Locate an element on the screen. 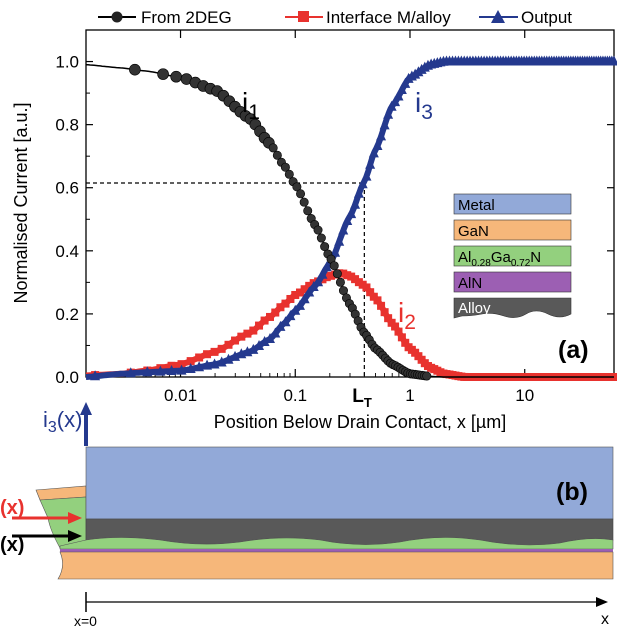 This screenshot has height=629, width=617. x-axis-arrowhead is located at coordinates (602, 602).